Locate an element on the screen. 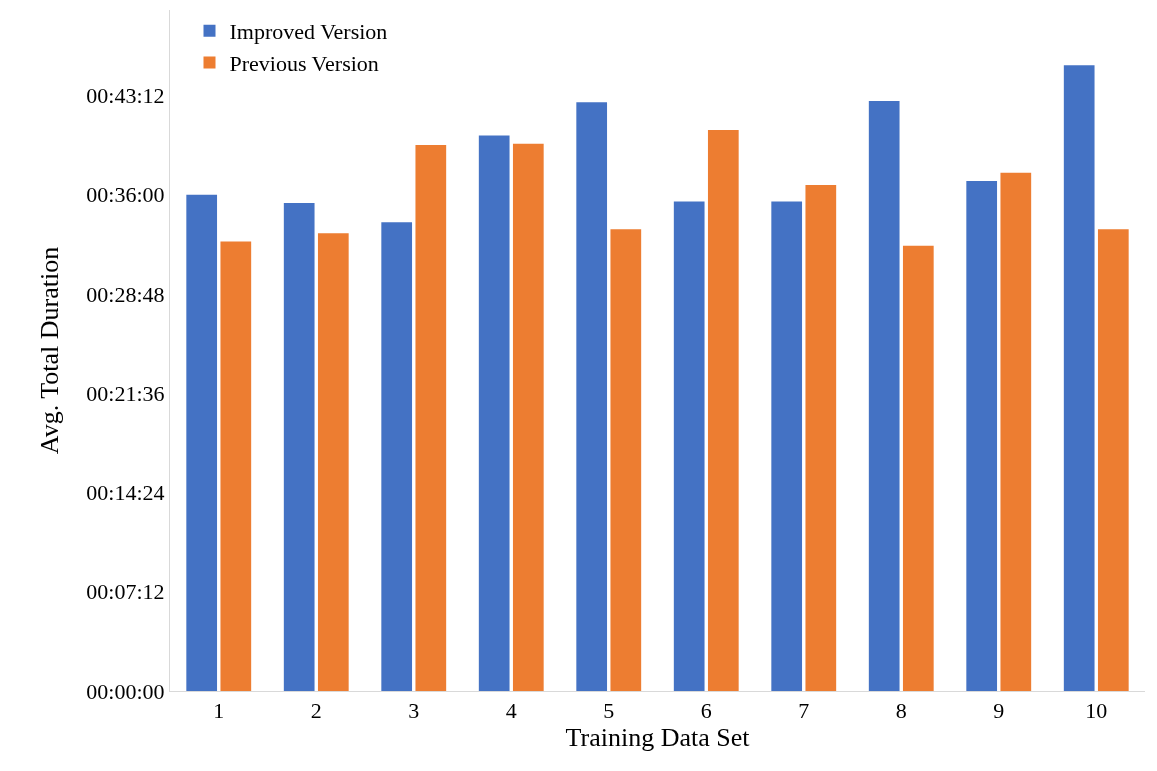 The width and height of the screenshot is (1157, 771). x-tick-label: 10 is located at coordinates (1096, 711).